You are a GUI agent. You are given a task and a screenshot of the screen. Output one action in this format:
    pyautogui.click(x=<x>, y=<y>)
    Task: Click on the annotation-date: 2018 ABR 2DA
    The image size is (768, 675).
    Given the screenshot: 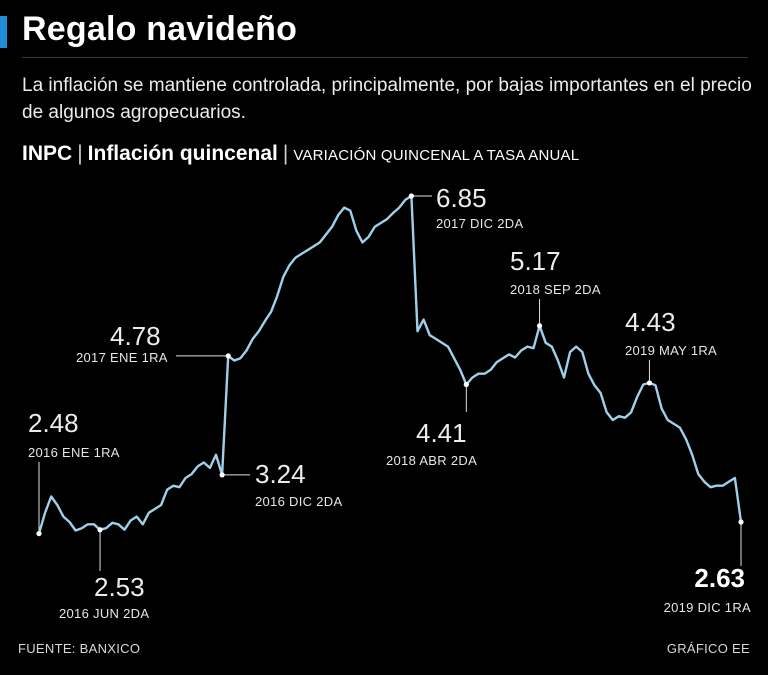 What is the action you would take?
    pyautogui.click(x=431, y=460)
    